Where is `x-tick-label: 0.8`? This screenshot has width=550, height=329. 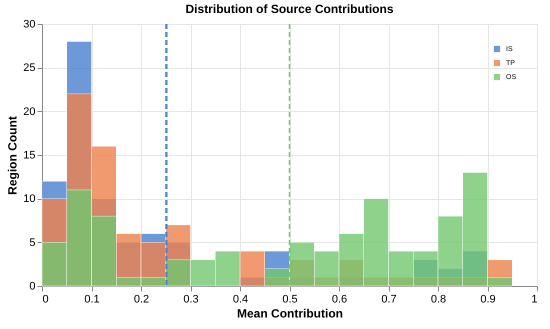
x-tick-label: 0.8 is located at coordinates (438, 300).